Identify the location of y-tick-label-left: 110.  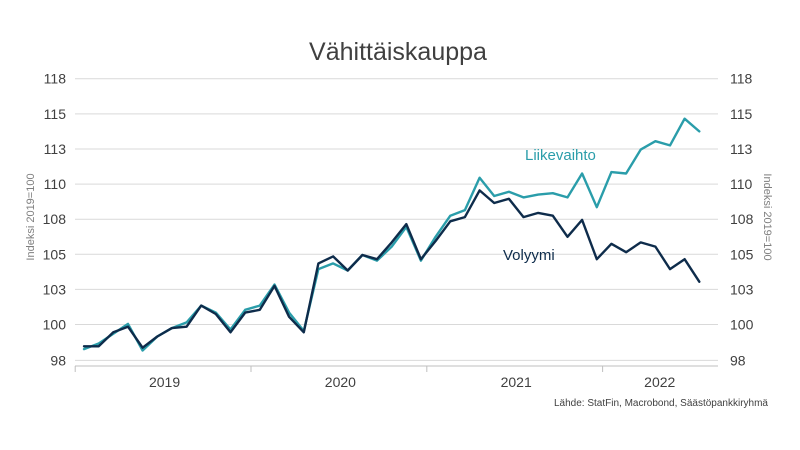
(55, 184).